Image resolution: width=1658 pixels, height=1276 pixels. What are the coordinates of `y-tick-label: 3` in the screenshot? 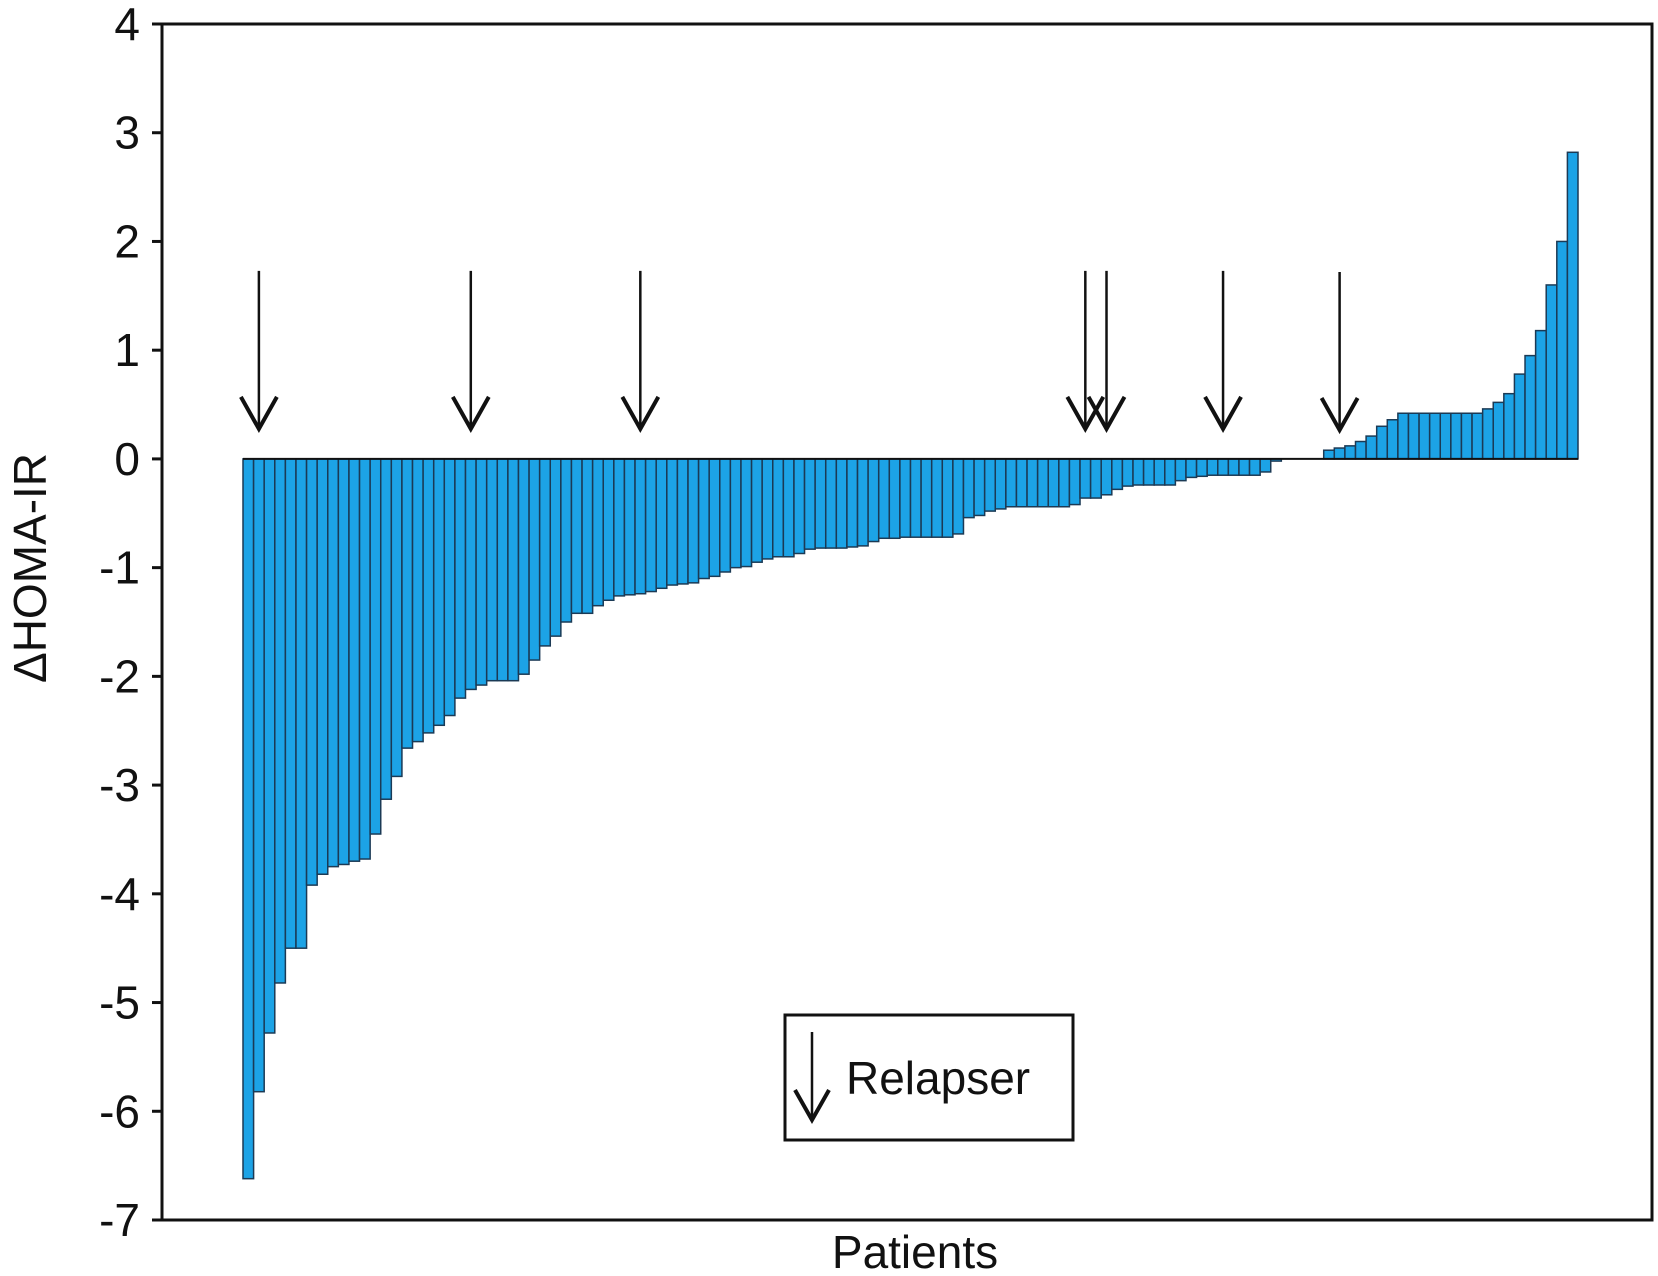 It's located at (127, 133).